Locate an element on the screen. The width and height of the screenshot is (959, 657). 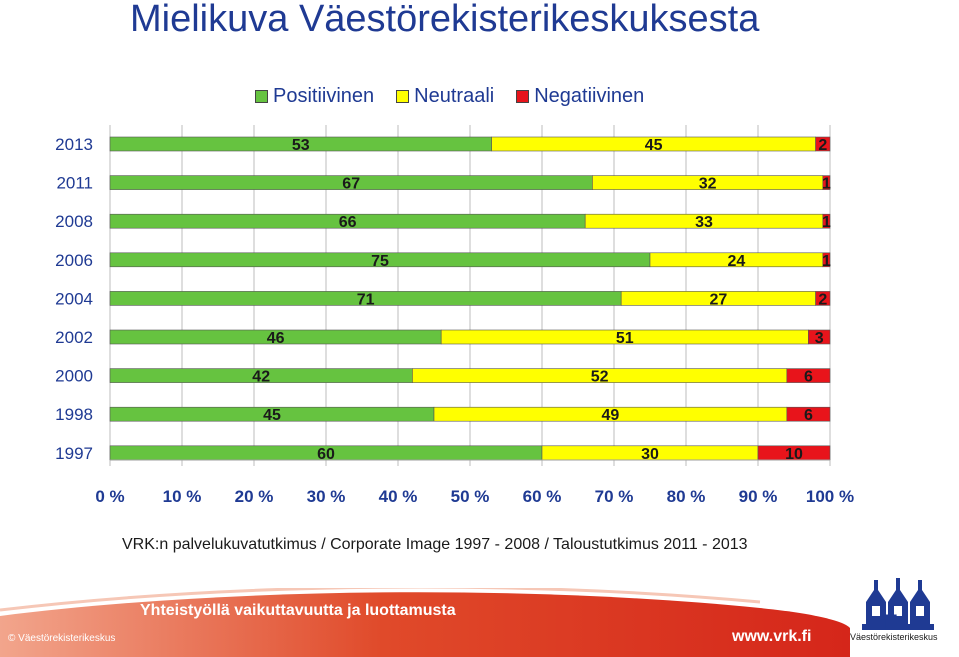
footer-website-link: www.vrk.fi is located at coordinates (772, 636).